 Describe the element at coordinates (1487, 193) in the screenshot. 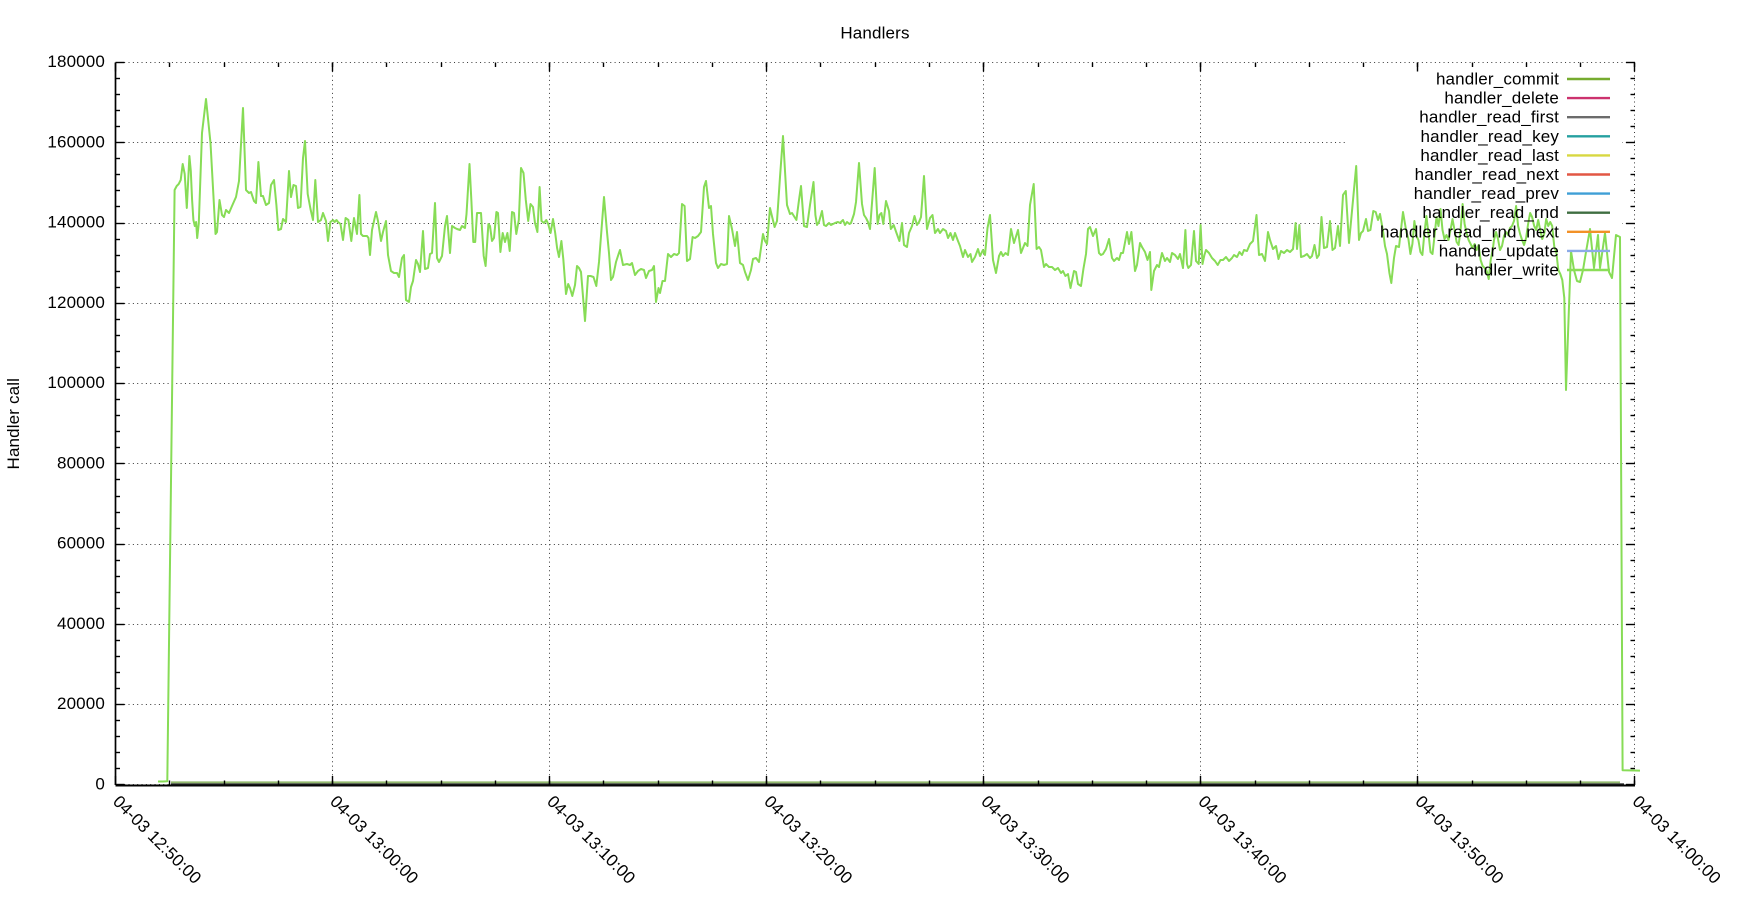

I see `svg-text: handler_read_prev` at that location.